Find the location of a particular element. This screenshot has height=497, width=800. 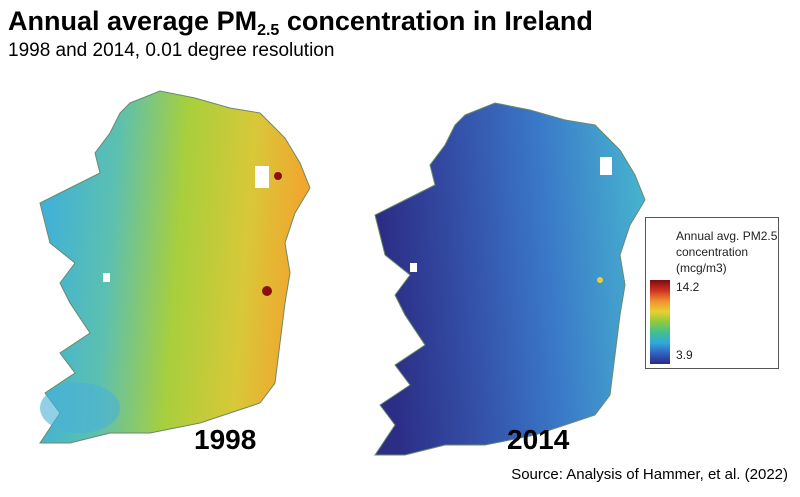

legend-title: Annual avg. PM2.5 concentration (mcg/m3) is located at coordinates (727, 252).